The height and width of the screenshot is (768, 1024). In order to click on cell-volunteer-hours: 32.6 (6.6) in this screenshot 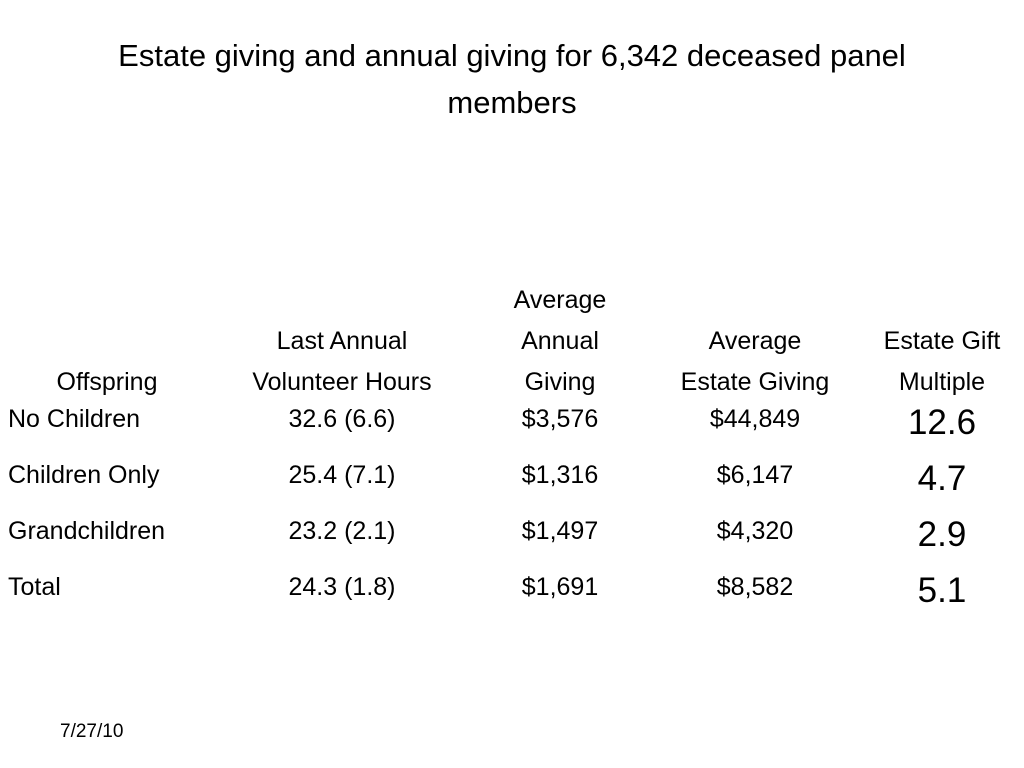, I will do `click(342, 419)`.